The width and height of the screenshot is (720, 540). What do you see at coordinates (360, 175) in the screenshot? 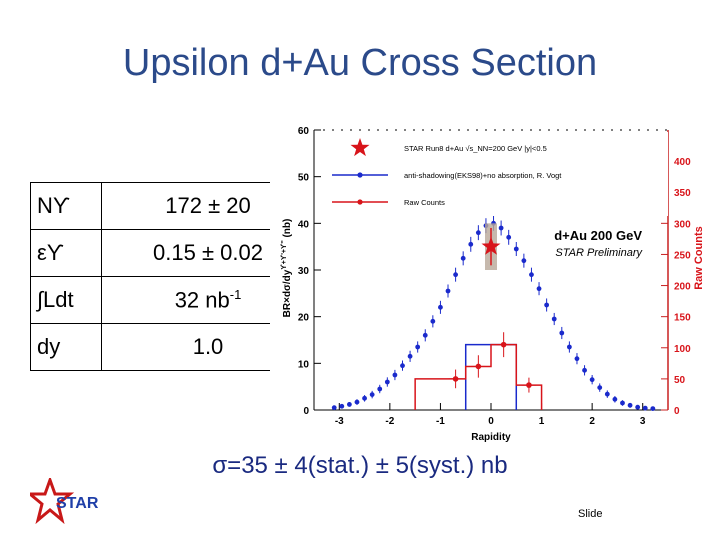
I see `legend-model-marker` at bounding box center [360, 175].